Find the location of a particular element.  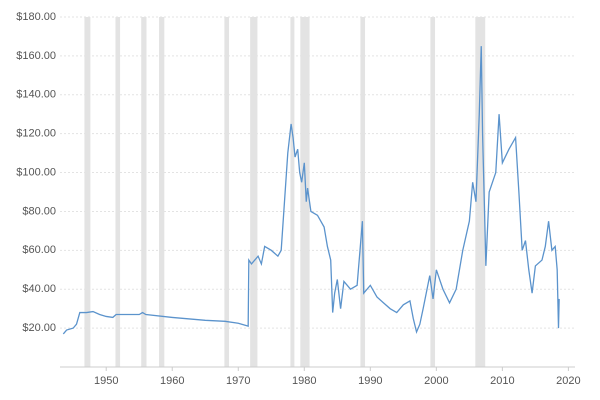

y-tick-label: $80.00 is located at coordinates (39, 211).